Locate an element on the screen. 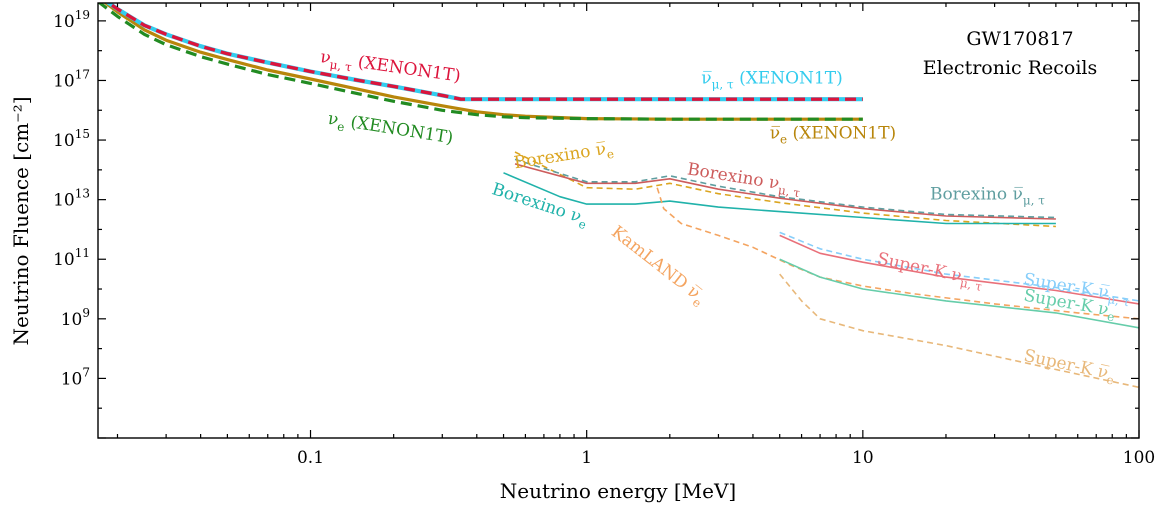 The height and width of the screenshot is (508, 1169). annotation-event: GW170817 is located at coordinates (1019, 39).